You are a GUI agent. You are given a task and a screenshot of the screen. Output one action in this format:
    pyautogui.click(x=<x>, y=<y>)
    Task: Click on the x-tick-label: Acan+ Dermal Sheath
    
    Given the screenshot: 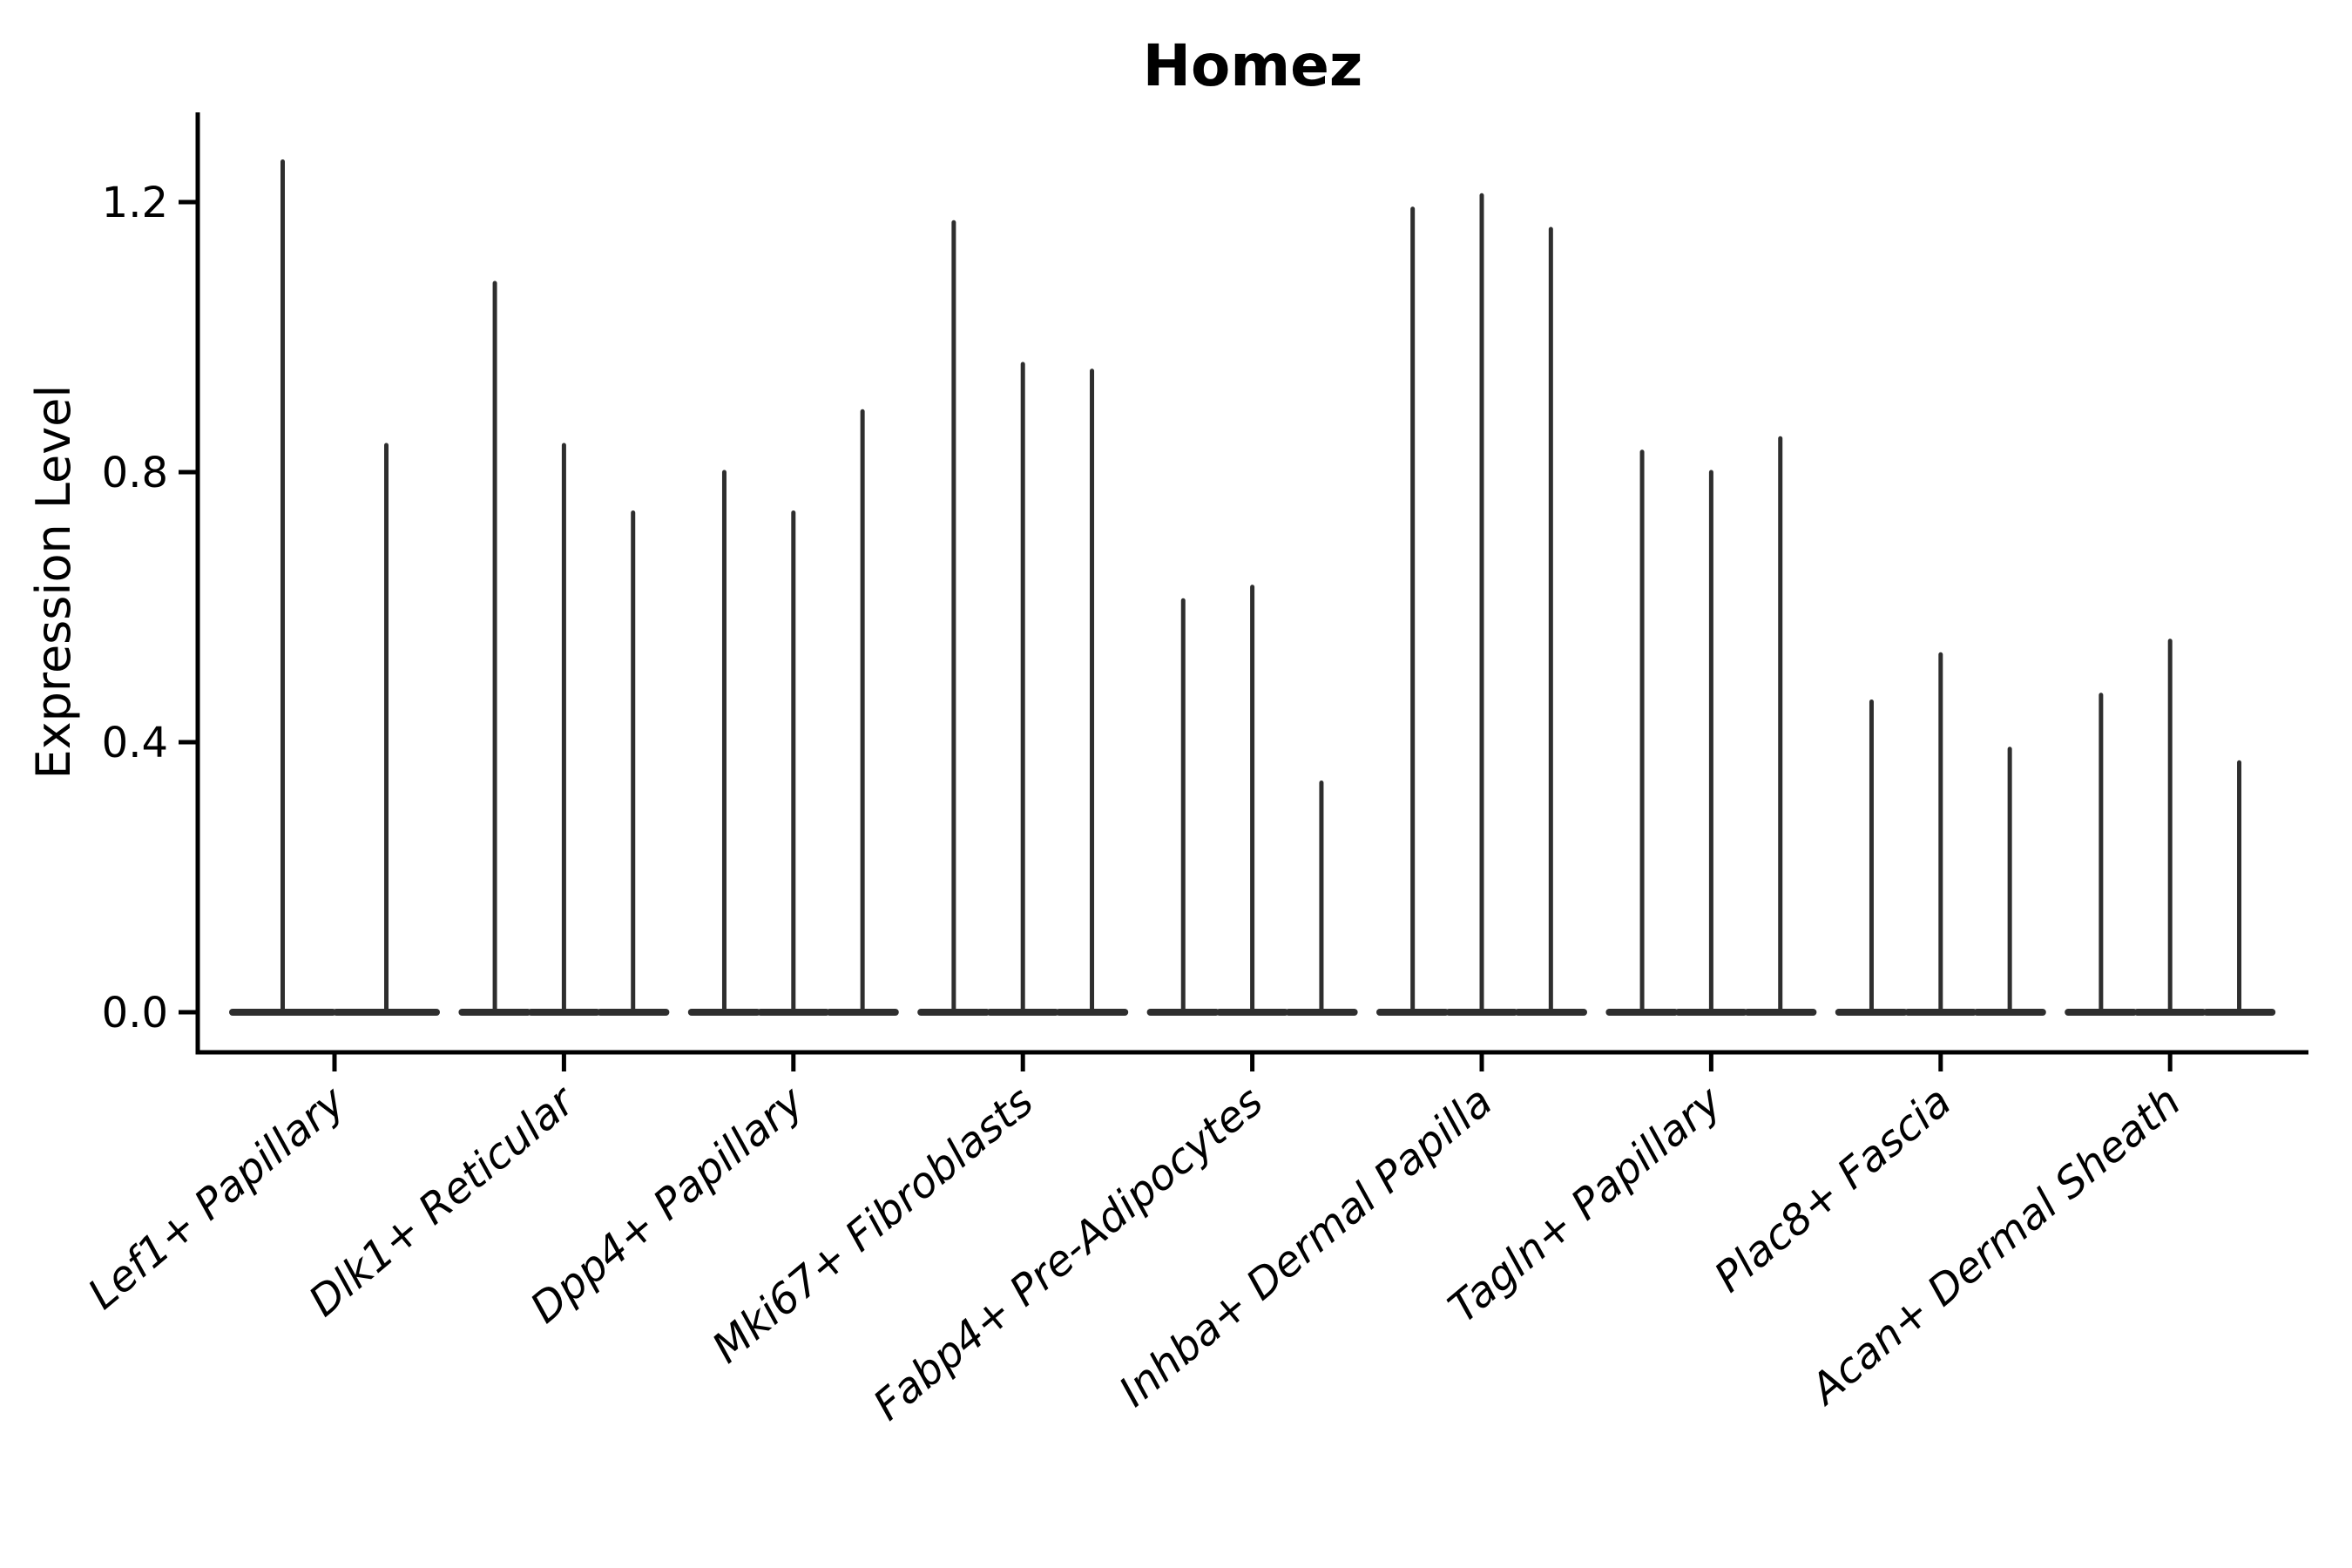 What is the action you would take?
    pyautogui.click(x=1995, y=1246)
    